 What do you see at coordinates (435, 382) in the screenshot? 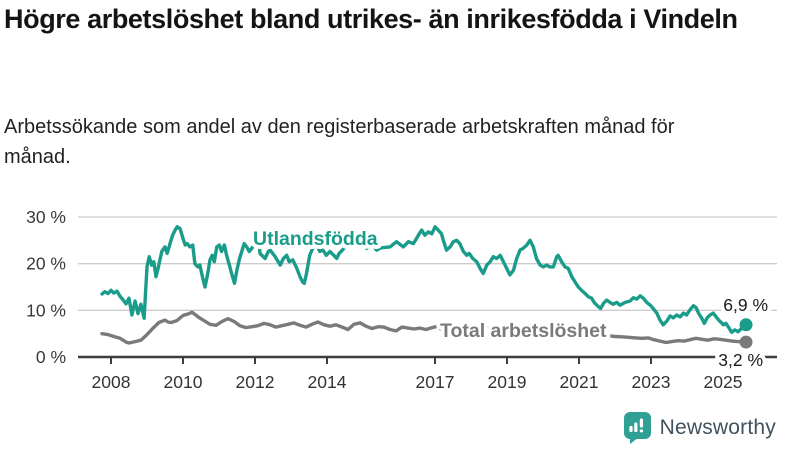
I see `x-axis-label-2017: 2017` at bounding box center [435, 382].